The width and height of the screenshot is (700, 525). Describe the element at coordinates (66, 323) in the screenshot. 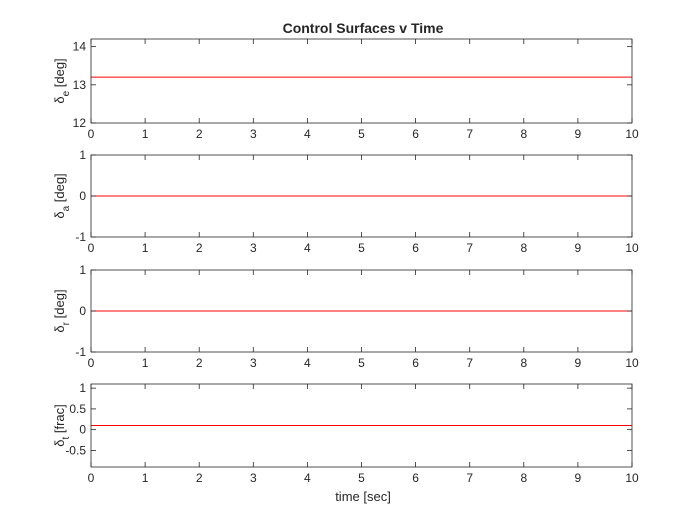

I see `y-axis-label-subscript: r` at that location.